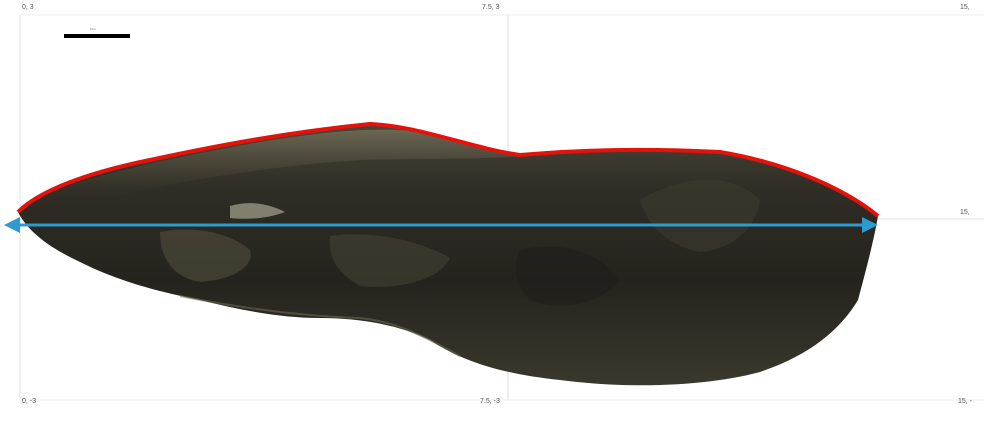 Image resolution: width=984 pixels, height=424 pixels. What do you see at coordinates (491, 7) in the screenshot?
I see `grid-label-top-mid: 7.5, 3` at bounding box center [491, 7].